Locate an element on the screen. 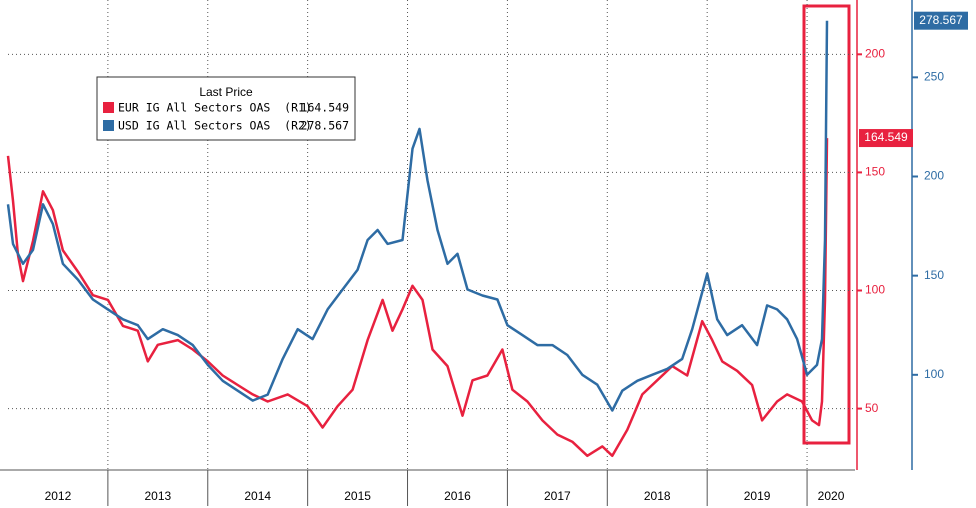 The width and height of the screenshot is (976, 508). legend-box is located at coordinates (226, 108).